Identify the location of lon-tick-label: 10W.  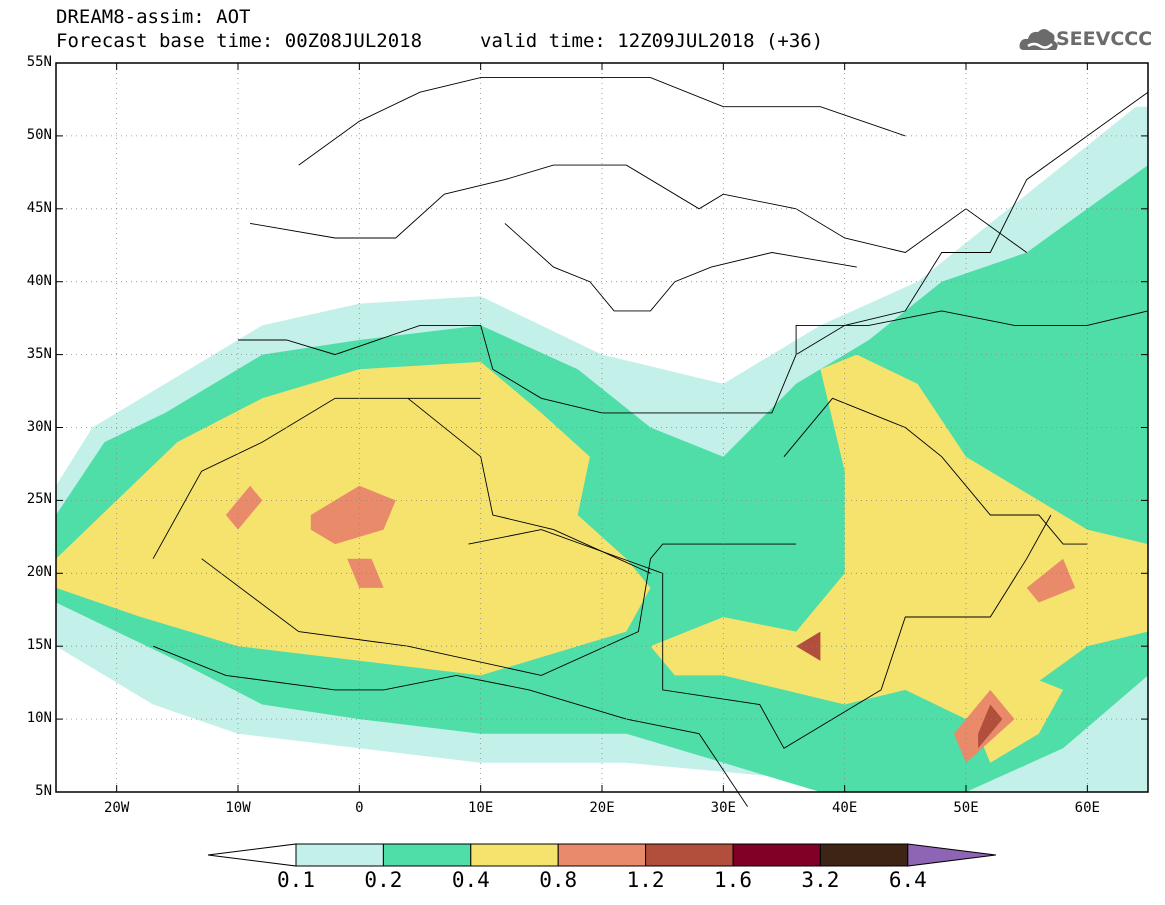
(238, 808).